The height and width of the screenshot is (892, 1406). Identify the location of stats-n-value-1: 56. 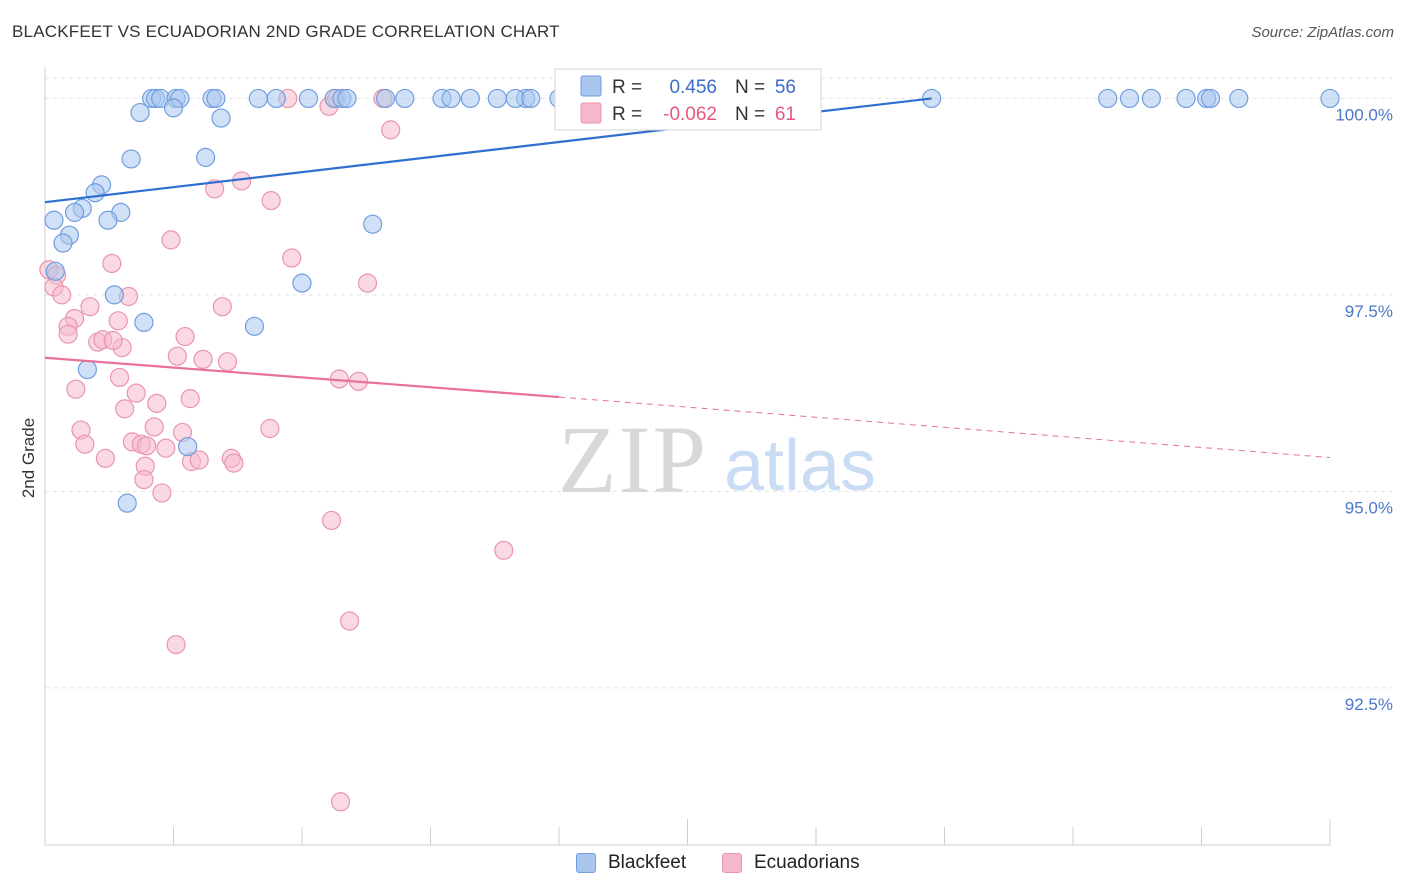
(785, 87).